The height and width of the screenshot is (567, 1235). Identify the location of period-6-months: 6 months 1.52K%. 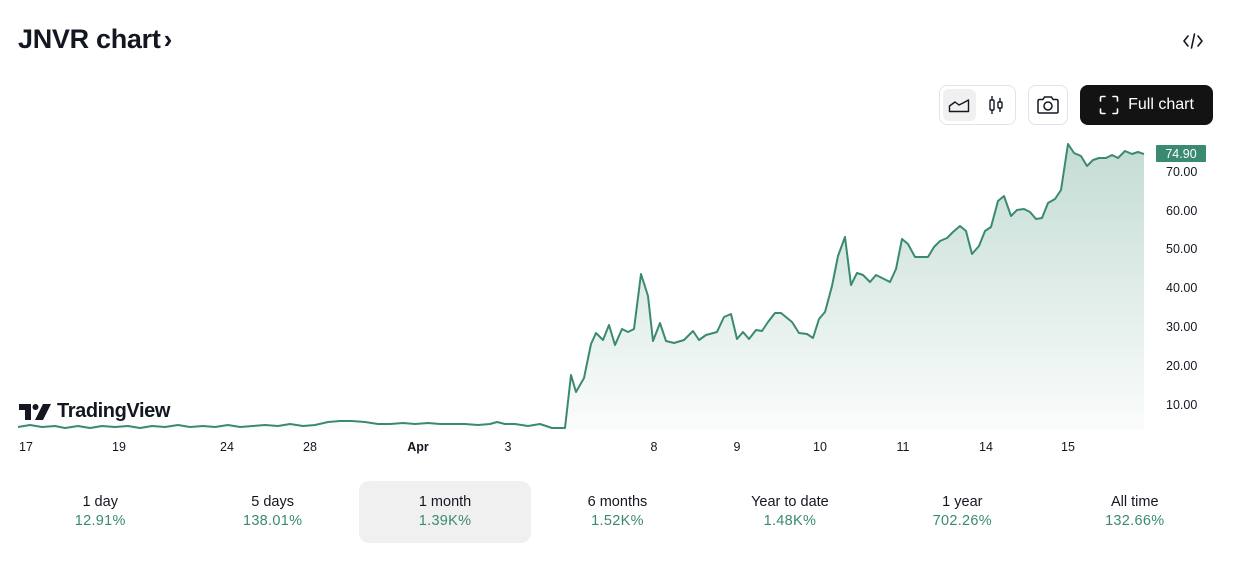
(617, 512).